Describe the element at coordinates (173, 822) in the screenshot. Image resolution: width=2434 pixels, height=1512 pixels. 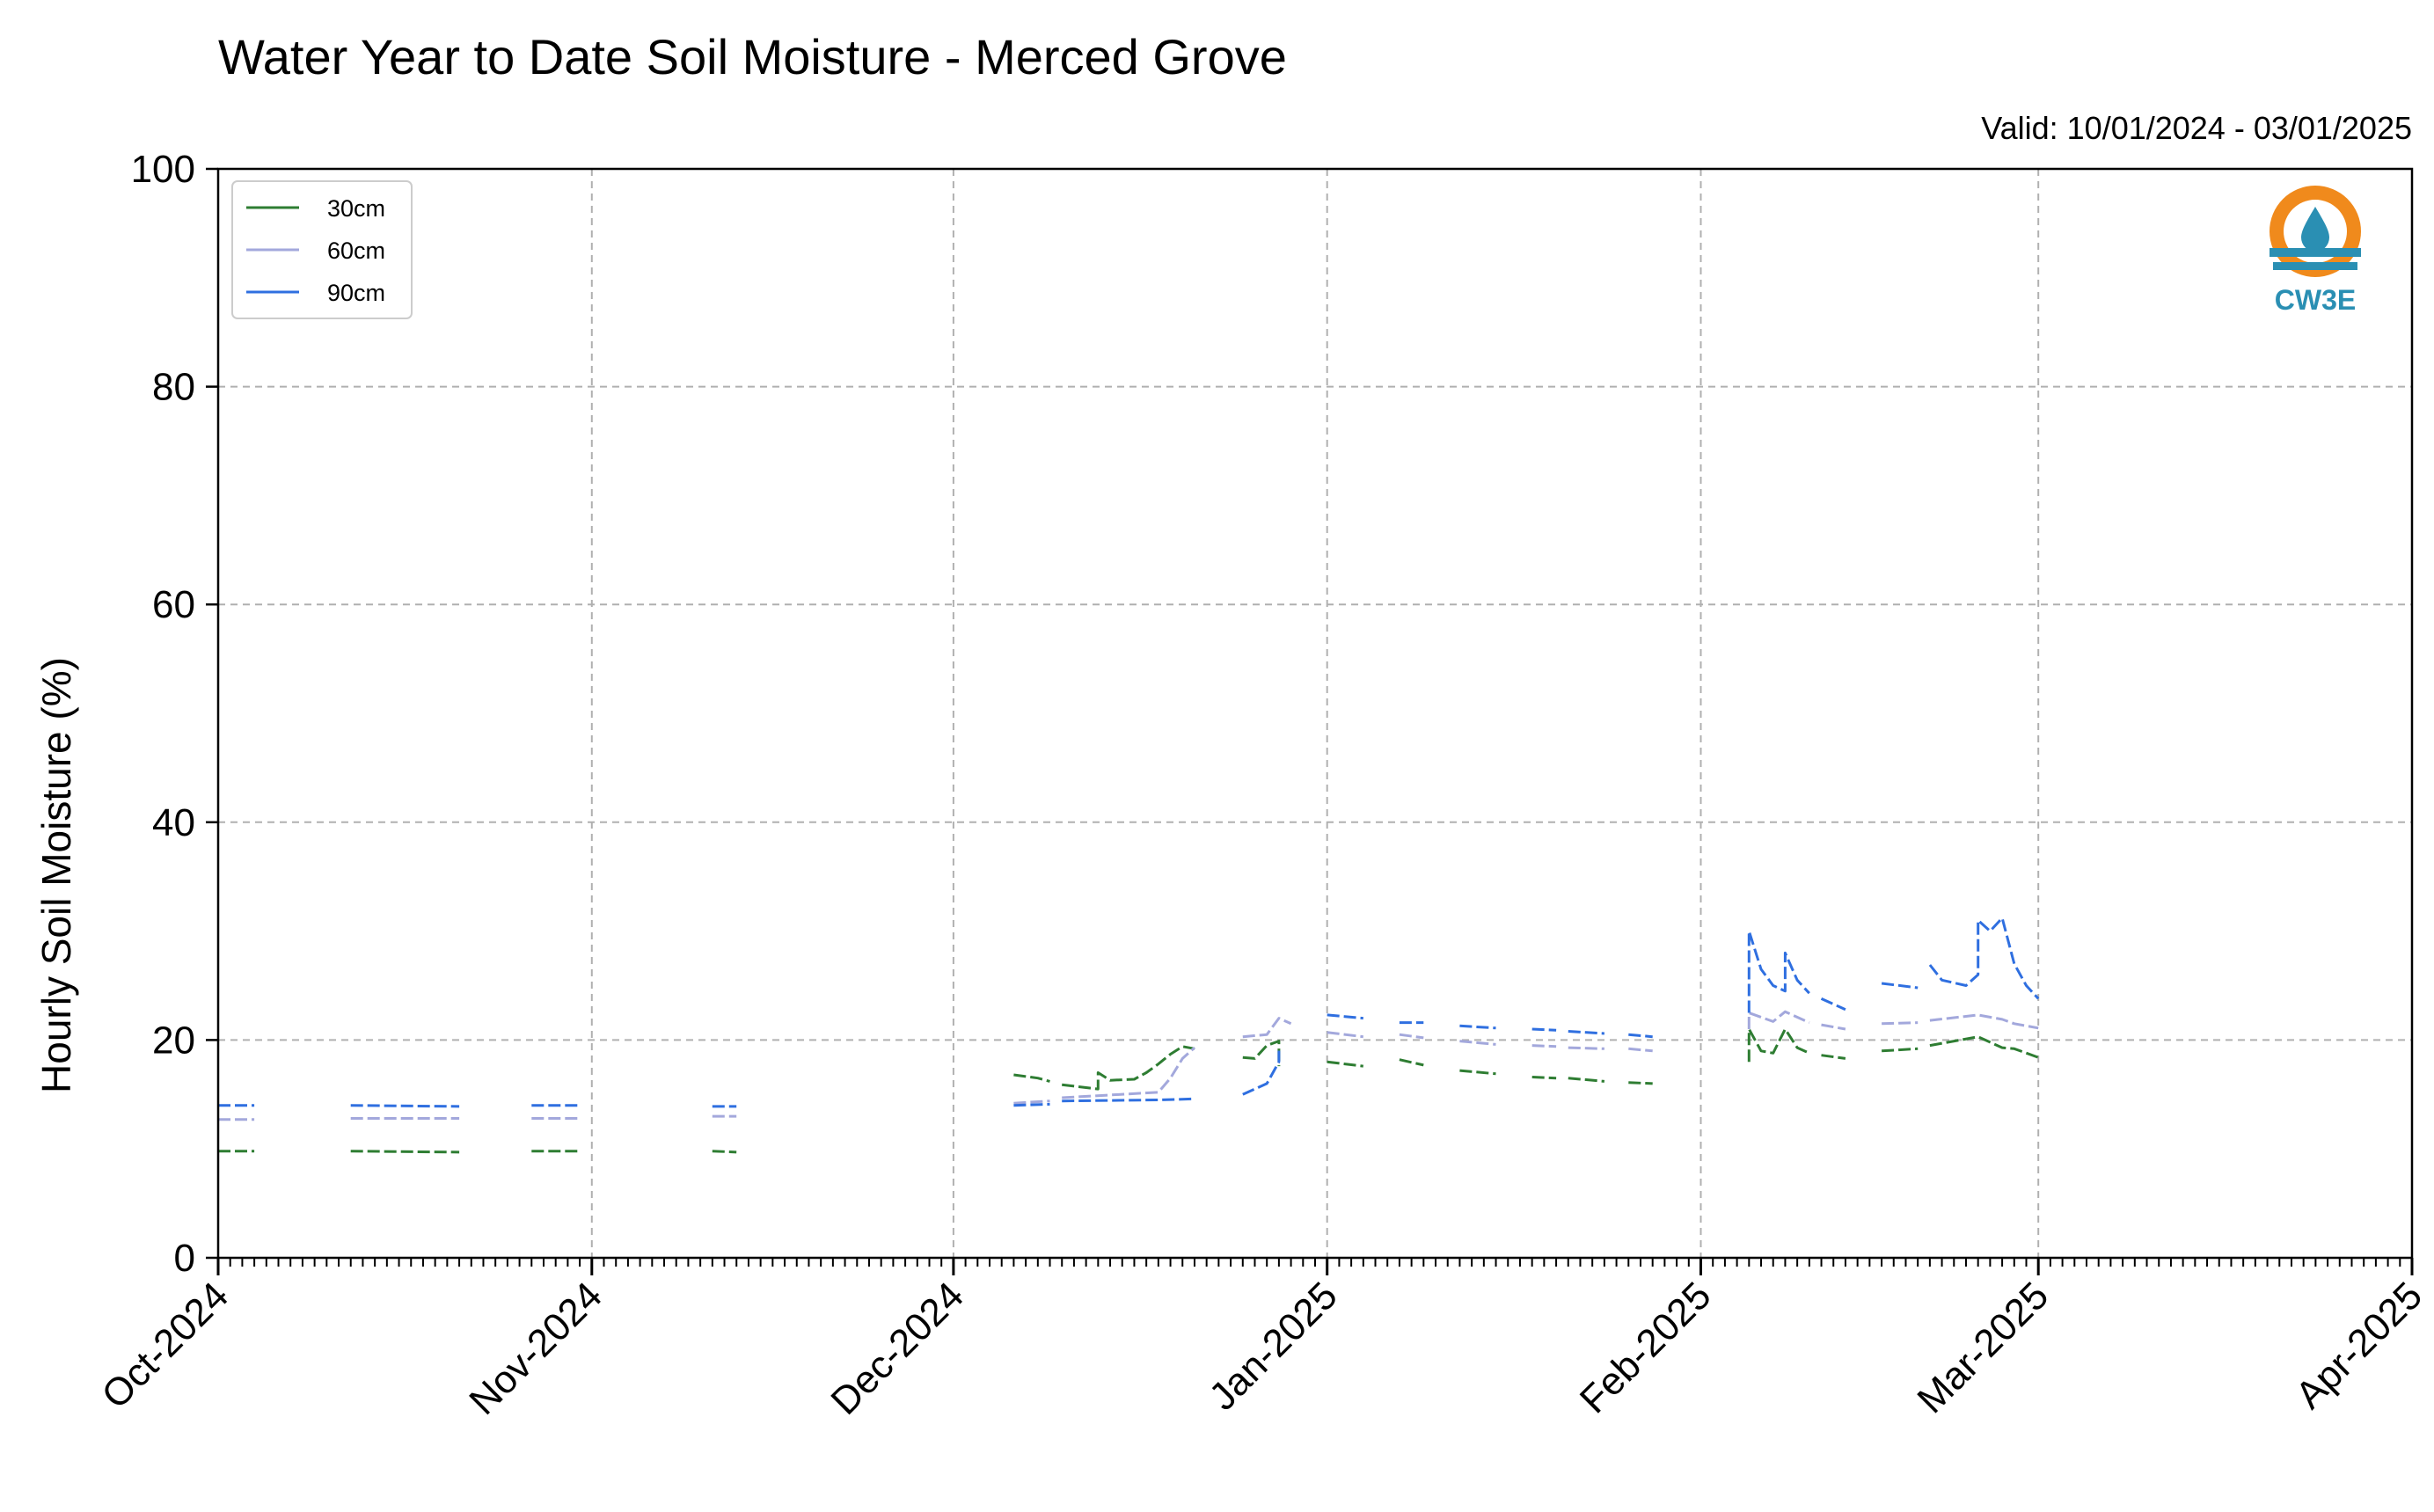
I see `y-tick-label: 40` at that location.